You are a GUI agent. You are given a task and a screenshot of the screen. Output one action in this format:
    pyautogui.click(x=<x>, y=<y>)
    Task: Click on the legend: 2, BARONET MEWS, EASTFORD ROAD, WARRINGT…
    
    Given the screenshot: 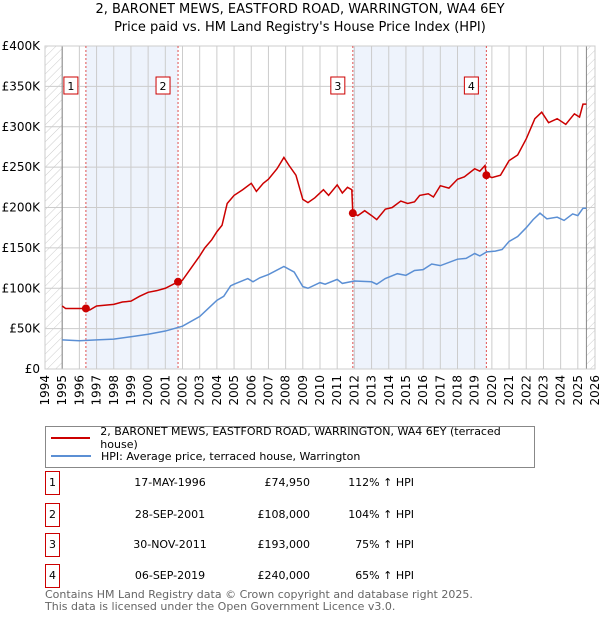 What is the action you would take?
    pyautogui.click(x=290, y=446)
    